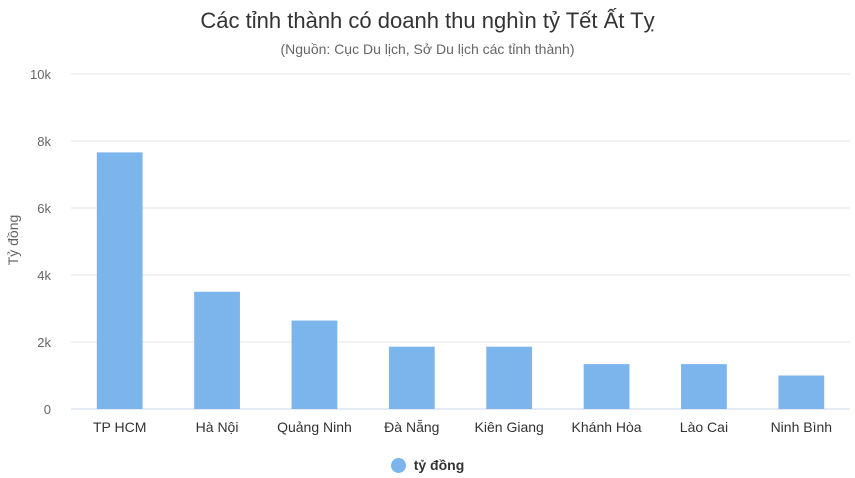 This screenshot has width=855, height=478. Describe the element at coordinates (40, 74) in the screenshot. I see `y-tick-label: 10k` at that location.